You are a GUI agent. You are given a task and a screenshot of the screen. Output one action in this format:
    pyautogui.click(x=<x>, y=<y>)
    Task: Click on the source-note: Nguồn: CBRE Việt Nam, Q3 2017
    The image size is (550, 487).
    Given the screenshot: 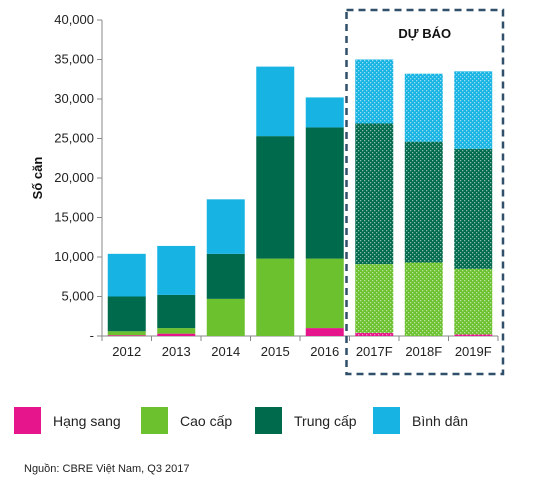 What is the action you would take?
    pyautogui.click(x=107, y=469)
    